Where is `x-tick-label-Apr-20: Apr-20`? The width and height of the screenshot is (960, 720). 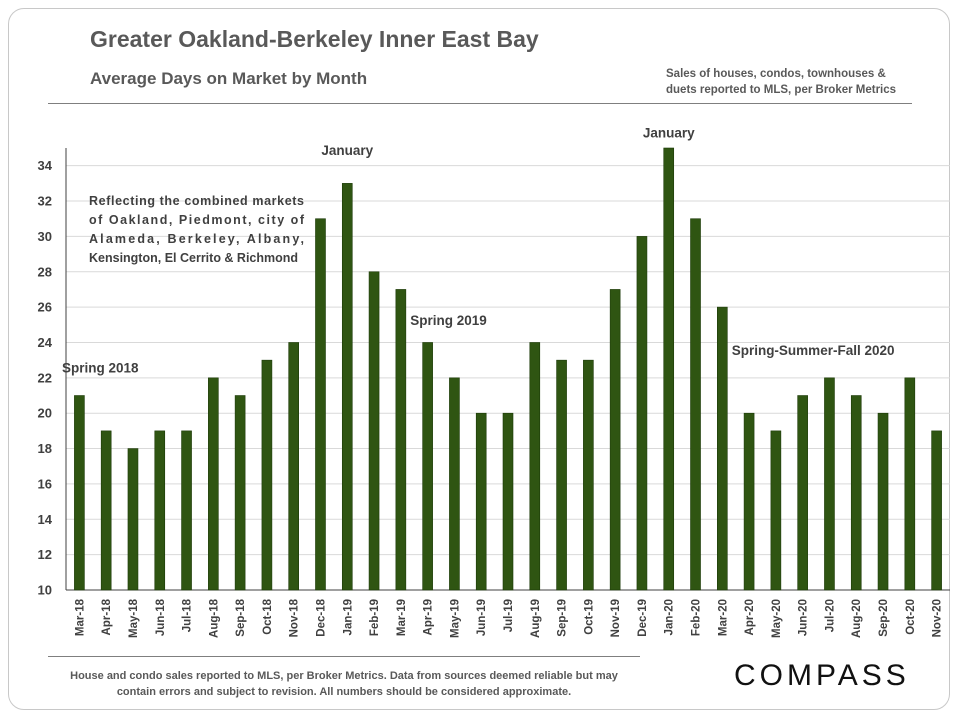 x-tick-label-Apr-20: Apr-20 is located at coordinates (750, 617).